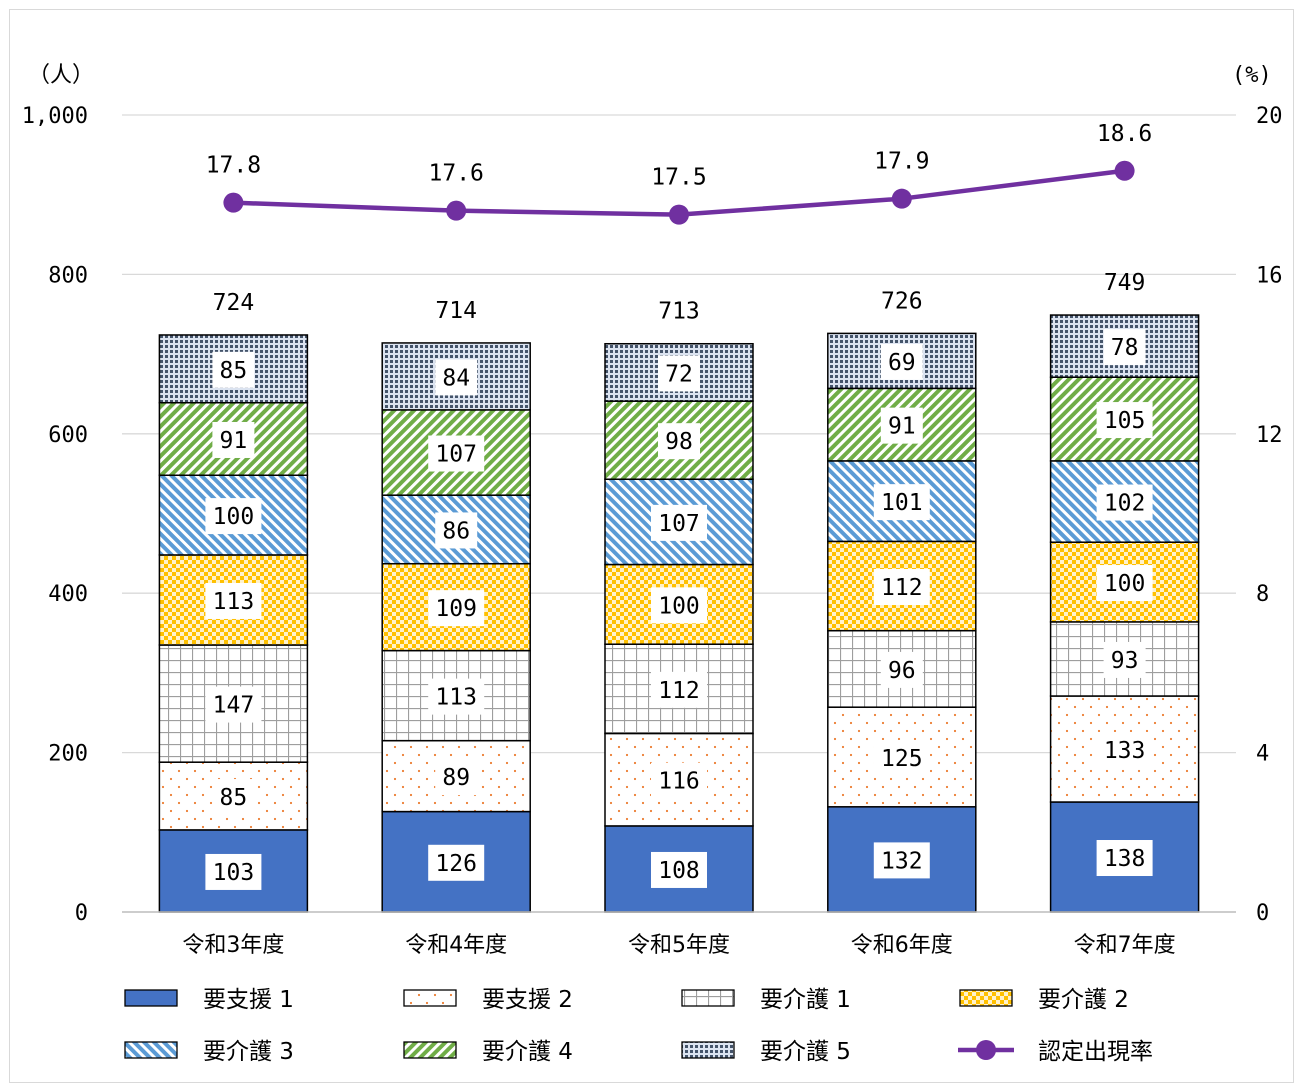  I want to click on data-label: 96, so click(902, 671).